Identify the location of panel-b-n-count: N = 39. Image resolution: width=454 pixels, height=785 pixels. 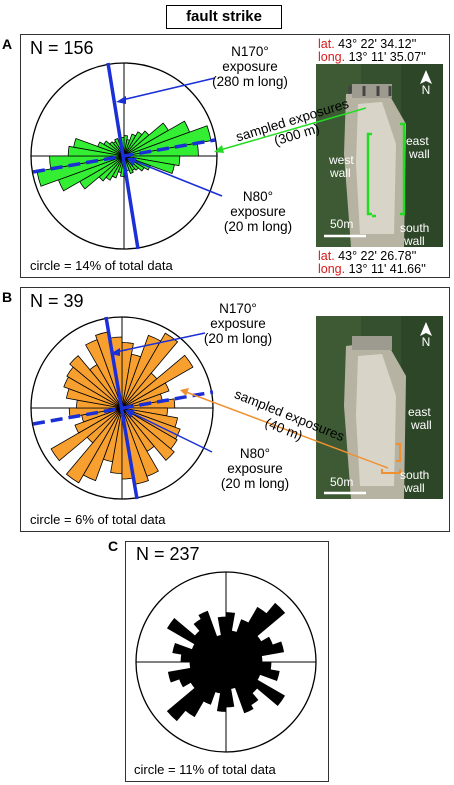
(57, 301).